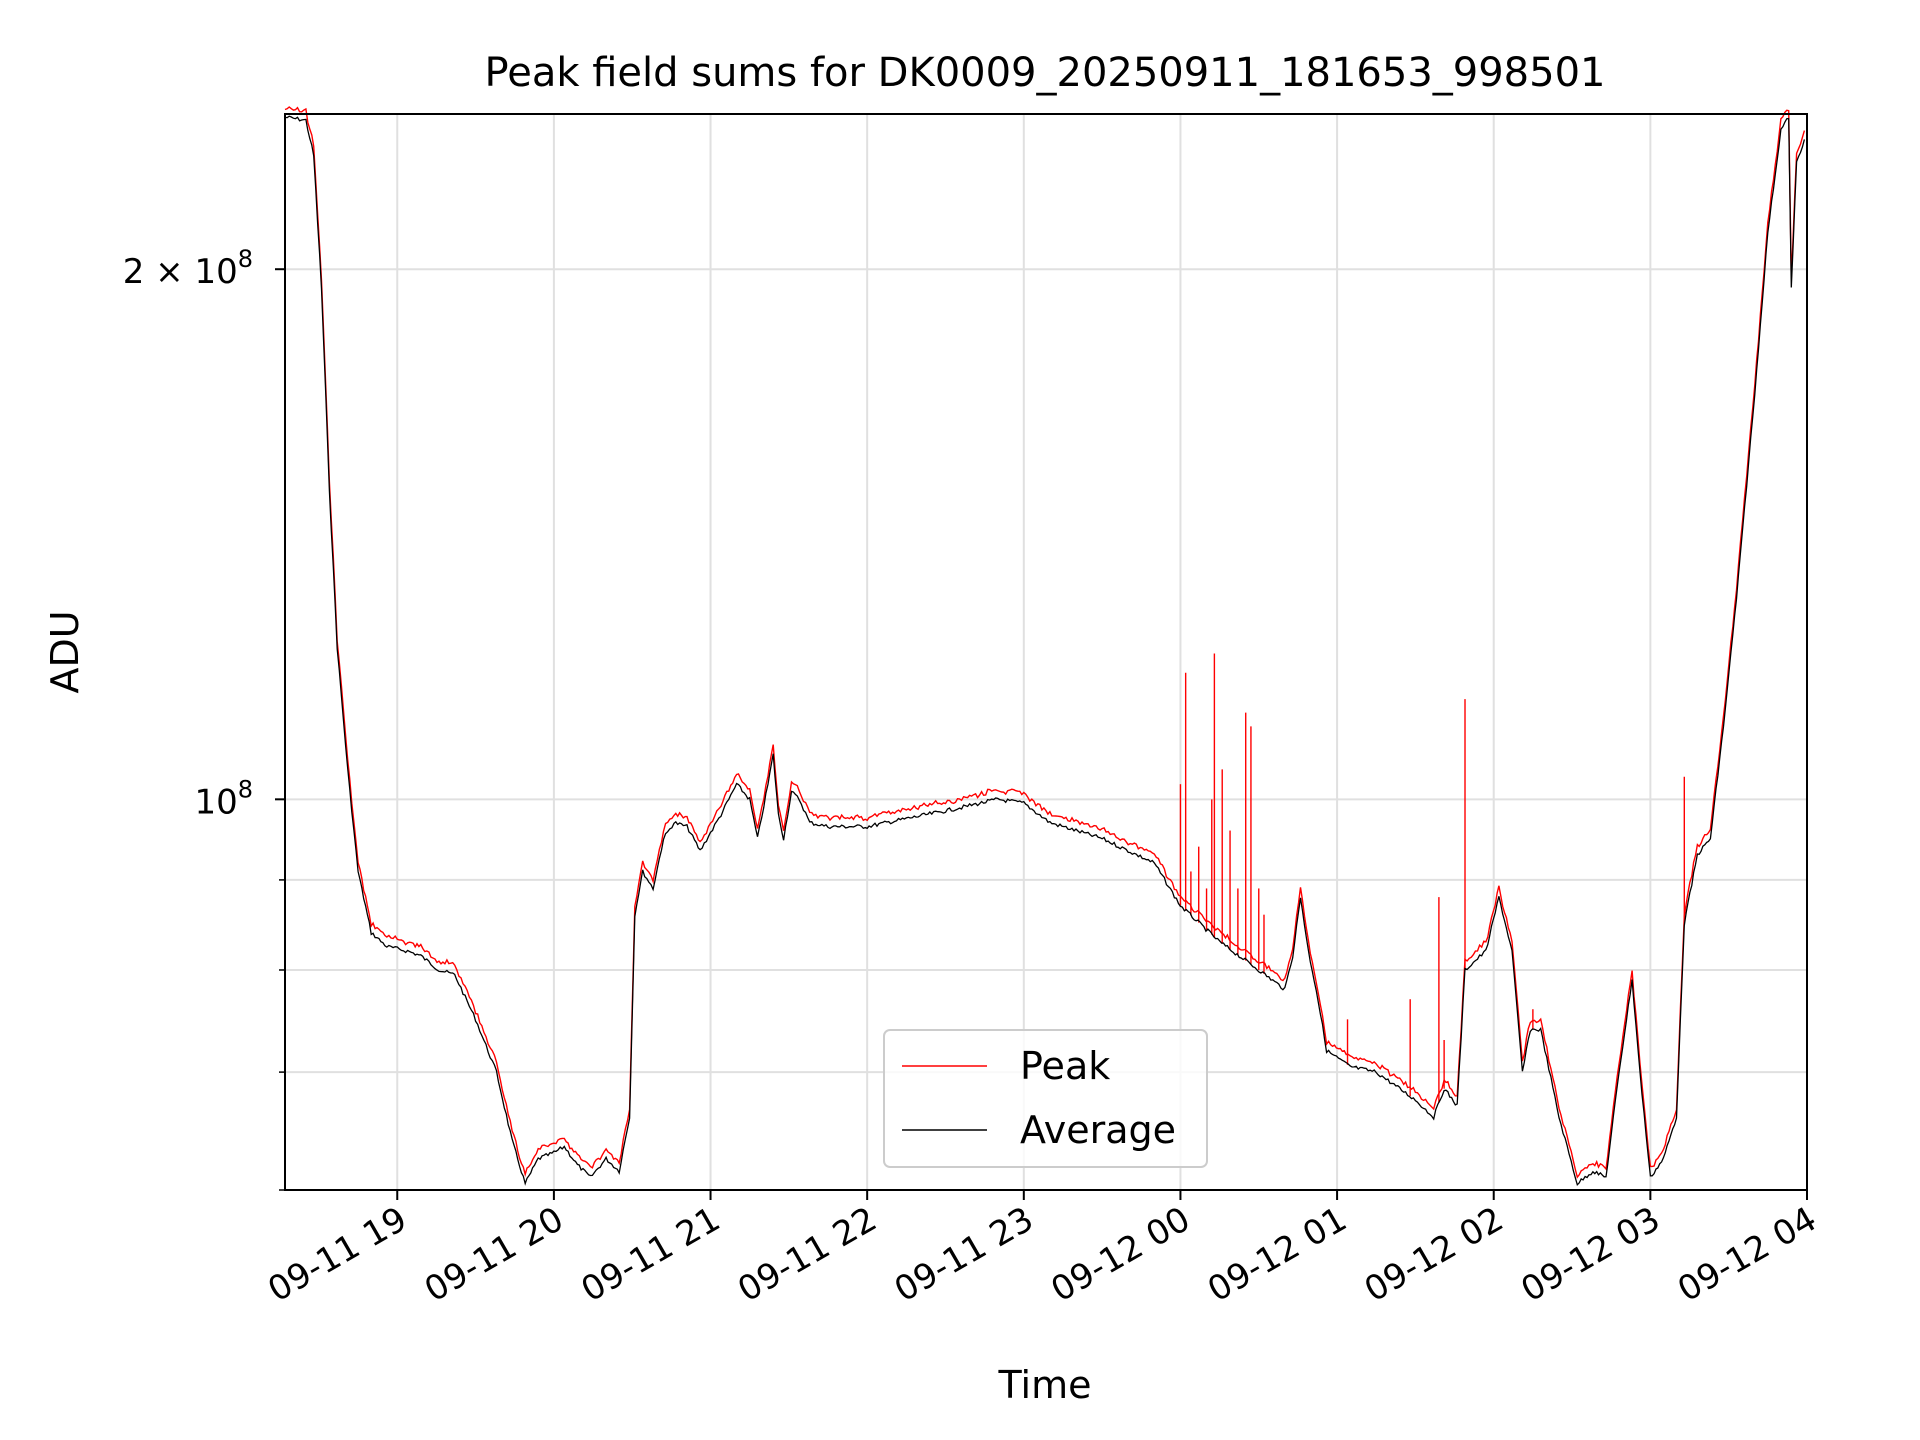 The width and height of the screenshot is (1920, 1440). What do you see at coordinates (807, 1254) in the screenshot?
I see `x-tick-label: 09-11 22` at bounding box center [807, 1254].